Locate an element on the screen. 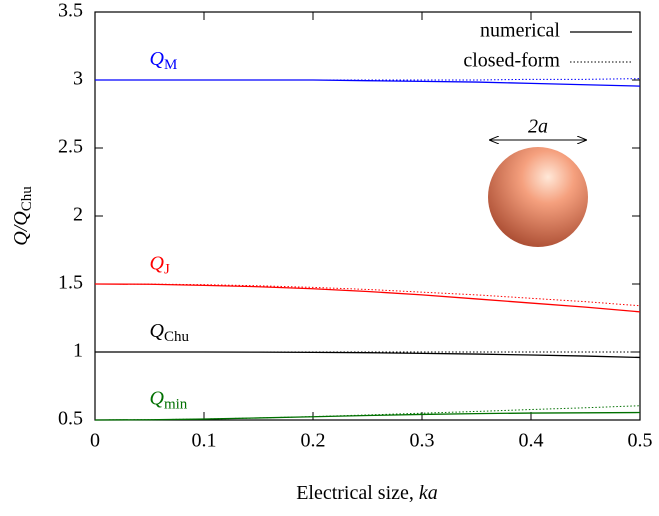 The image size is (659, 516). y-label-sub: Chu is located at coordinates (27, 199).